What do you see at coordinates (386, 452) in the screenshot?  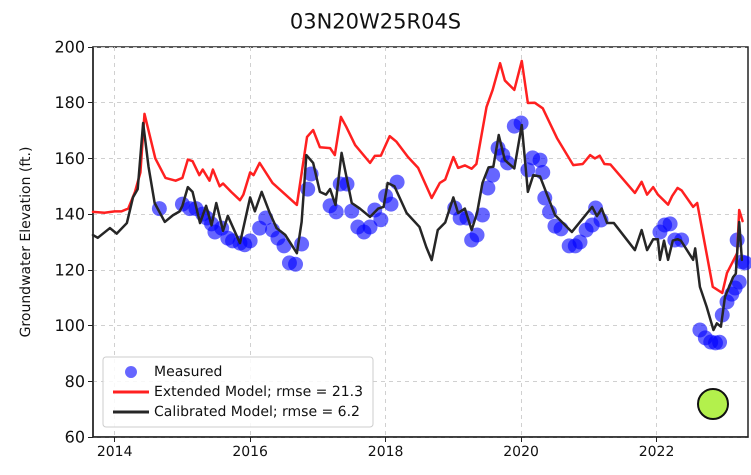 I see `x-tick-label: 2018` at bounding box center [386, 452].